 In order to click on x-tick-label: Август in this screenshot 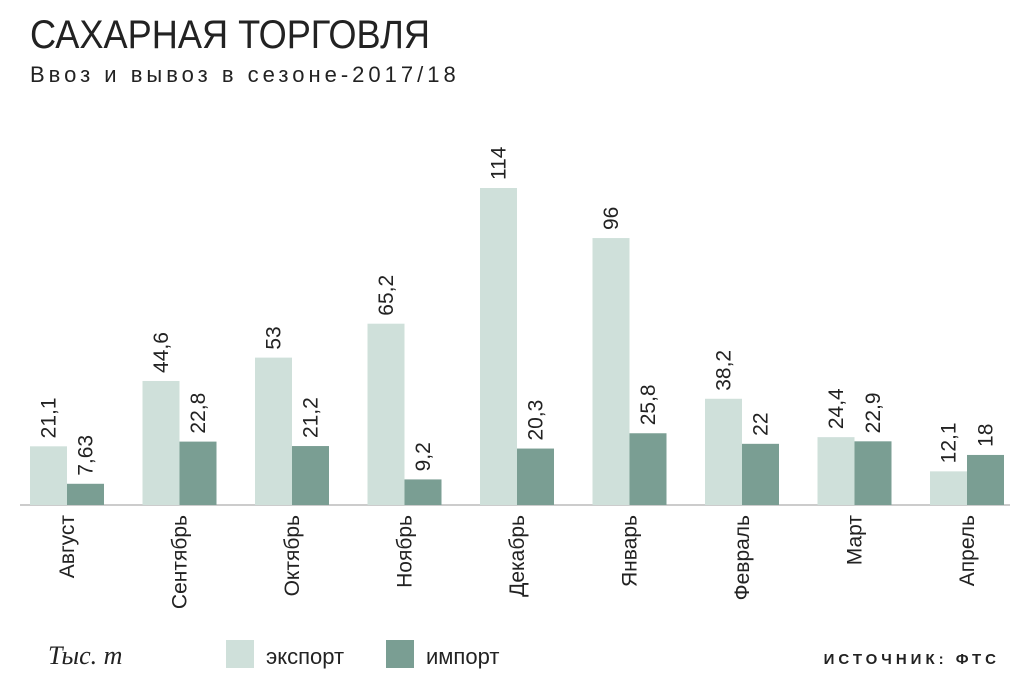, I will do `click(67, 547)`.